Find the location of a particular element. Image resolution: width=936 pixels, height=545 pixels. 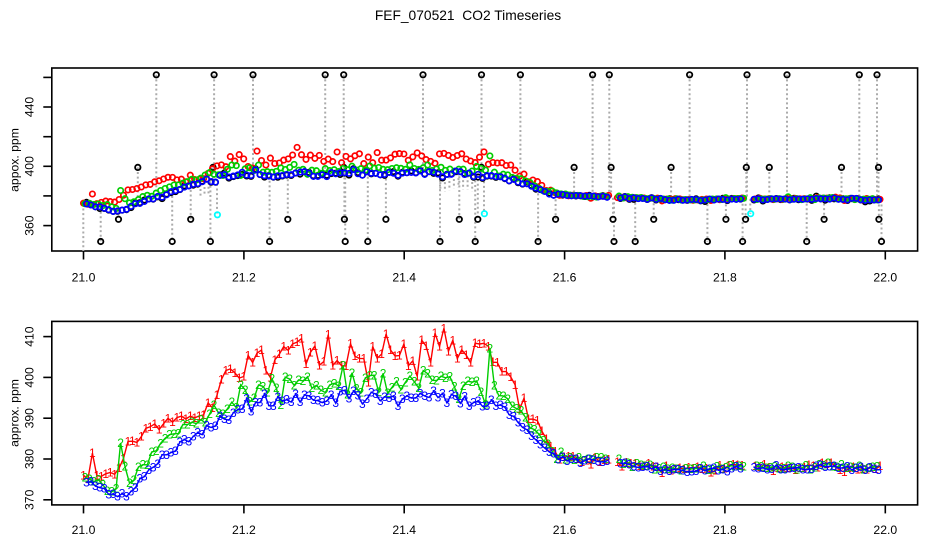

svg-text: 21.8 is located at coordinates (725, 530).